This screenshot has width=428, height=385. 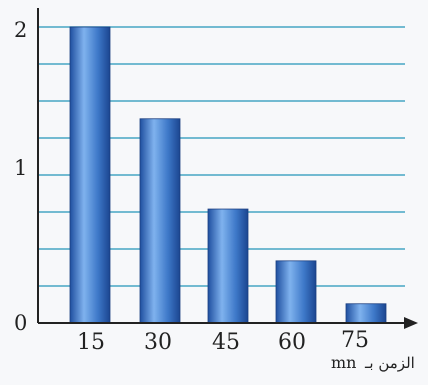 What do you see at coordinates (91, 342) in the screenshot?
I see `x-tick-label-15: 15` at bounding box center [91, 342].